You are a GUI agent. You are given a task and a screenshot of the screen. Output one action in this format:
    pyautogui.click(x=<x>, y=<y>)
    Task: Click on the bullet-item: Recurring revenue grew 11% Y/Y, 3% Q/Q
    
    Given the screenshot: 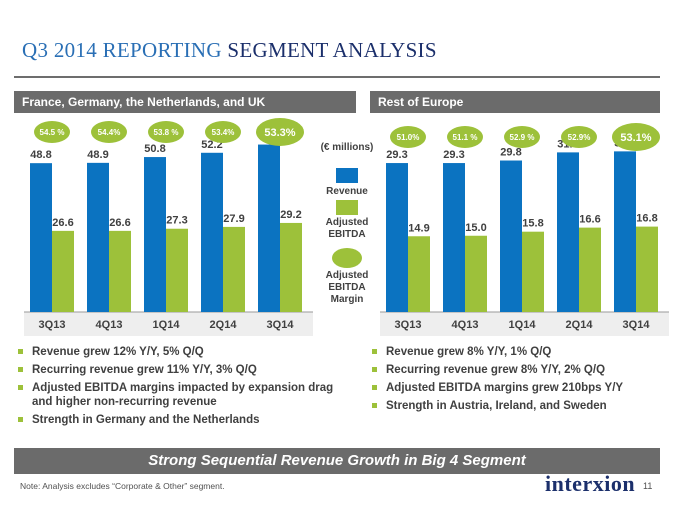 What is the action you would take?
    pyautogui.click(x=183, y=370)
    